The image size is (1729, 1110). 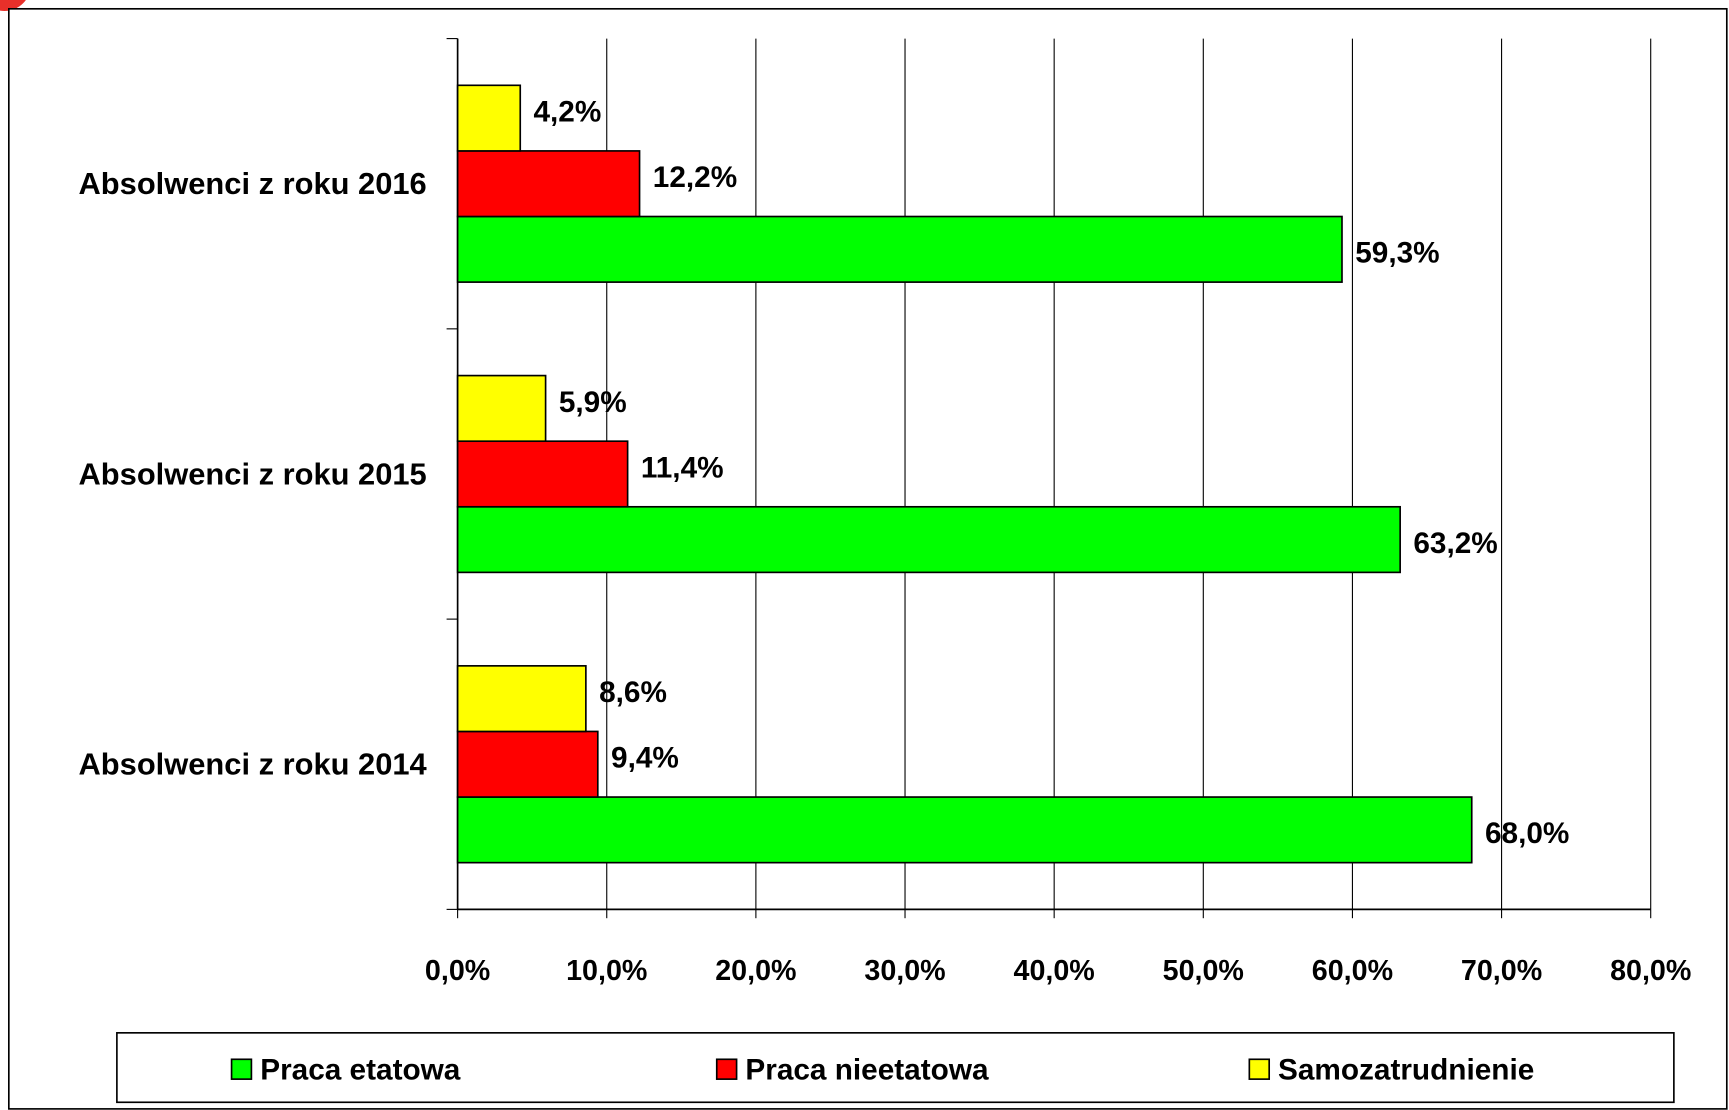 I want to click on category-label: Absolwenci z roku 2016, so click(x=253, y=183).